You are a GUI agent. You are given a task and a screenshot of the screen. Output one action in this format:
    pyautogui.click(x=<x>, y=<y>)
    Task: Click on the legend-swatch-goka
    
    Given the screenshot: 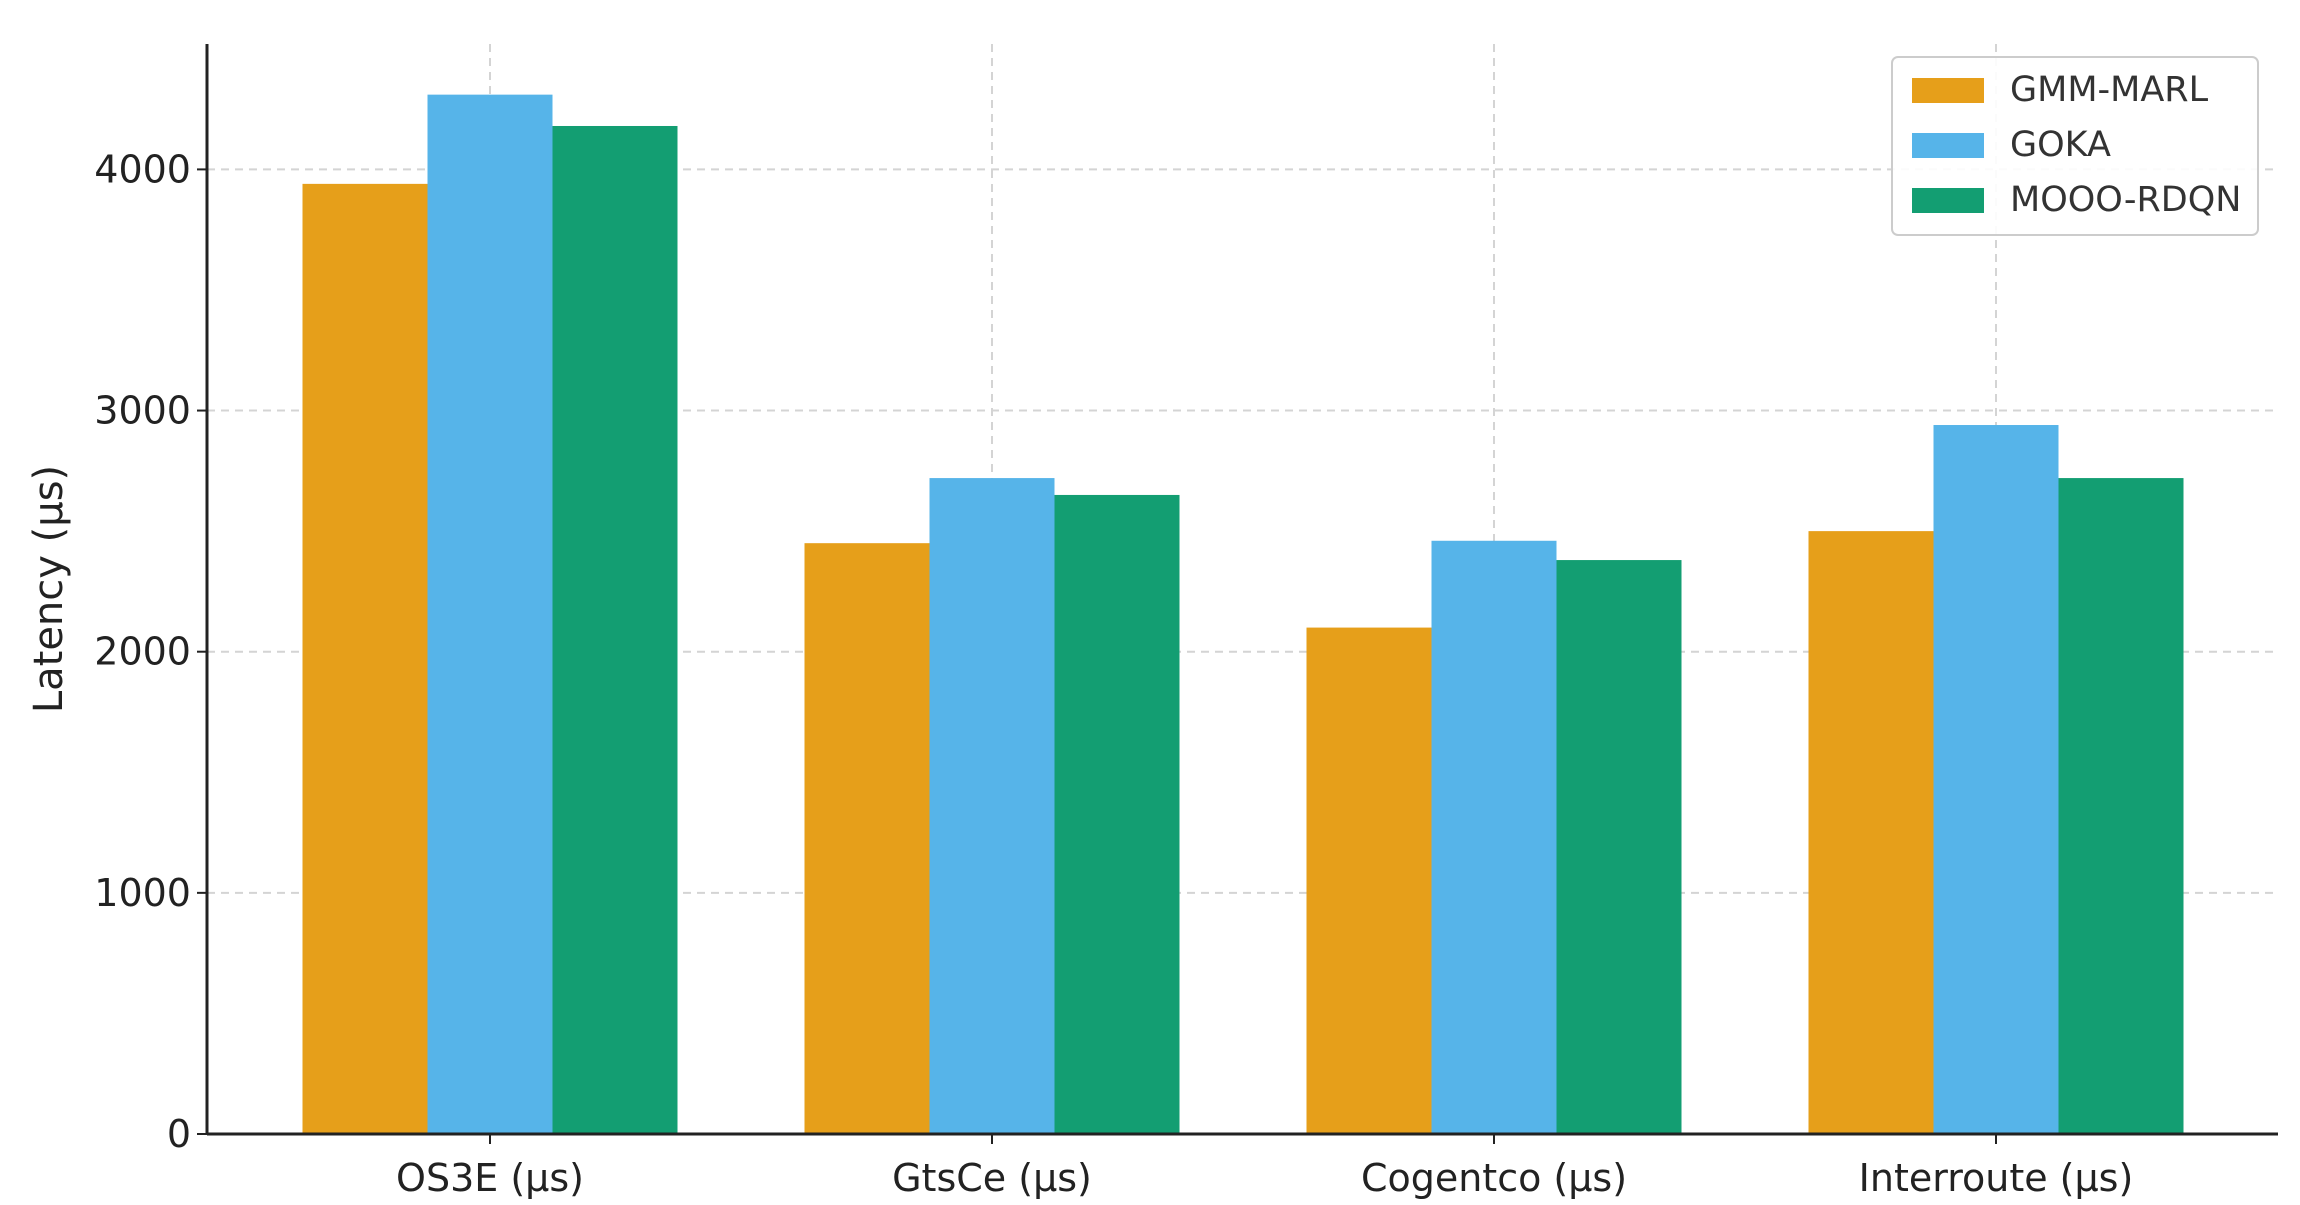 What is the action you would take?
    pyautogui.click(x=1948, y=145)
    